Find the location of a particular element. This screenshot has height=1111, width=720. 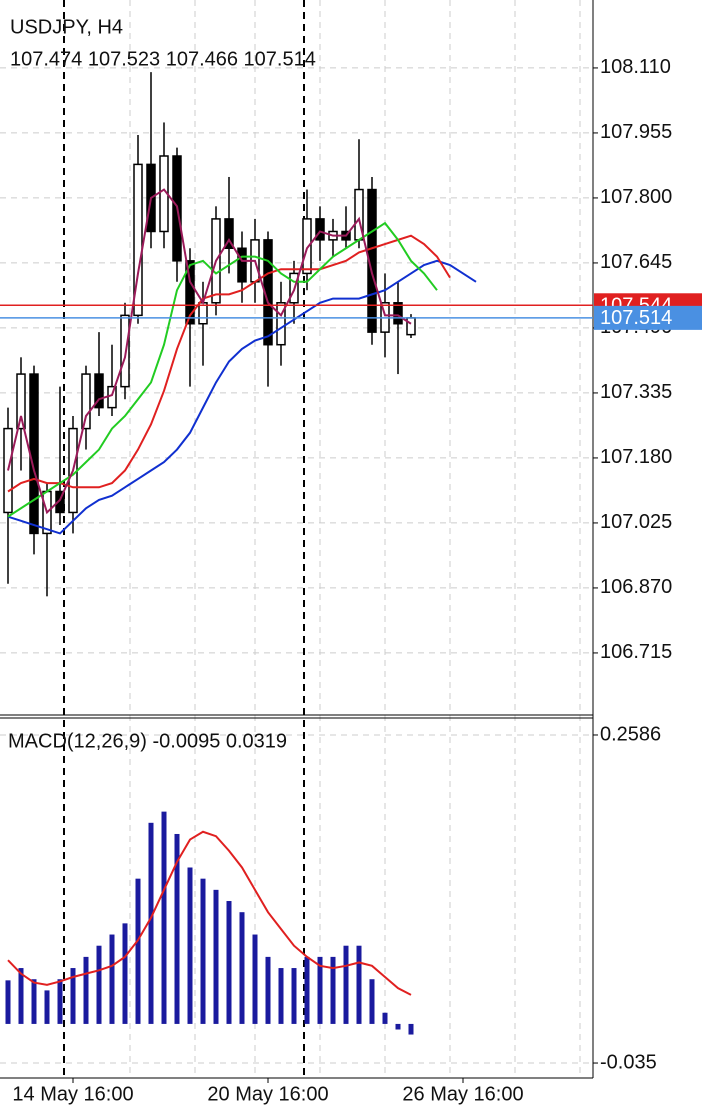

y-tick-label: 107.955 is located at coordinates (636, 132).